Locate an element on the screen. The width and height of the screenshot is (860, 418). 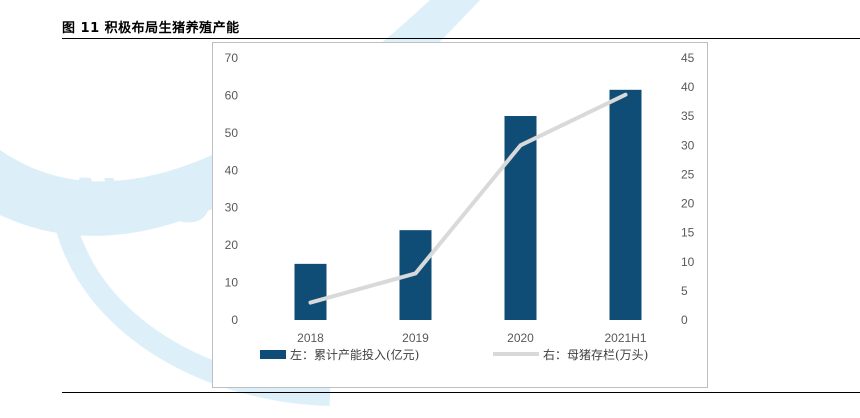
left-axis-tick-label: 10 is located at coordinates (232, 283).